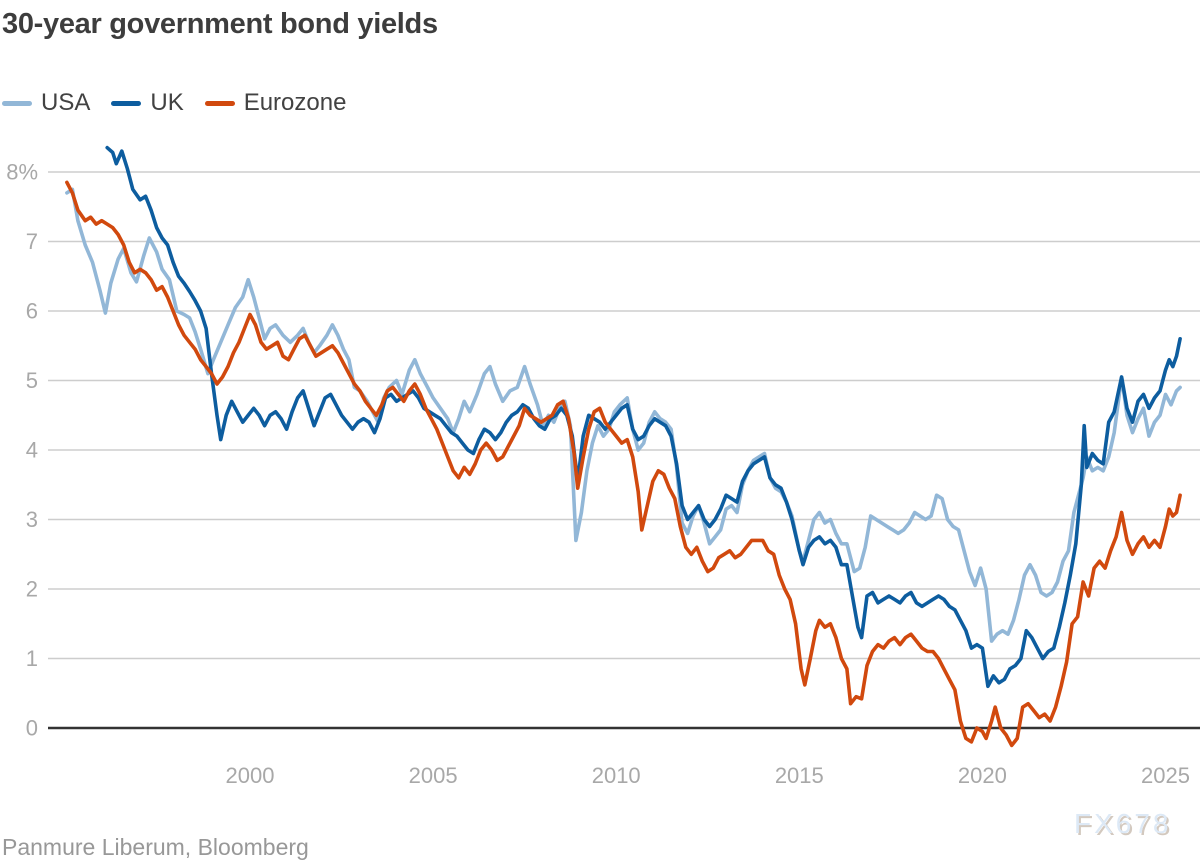 This screenshot has height=864, width=1200. Describe the element at coordinates (32, 450) in the screenshot. I see `y-tick-label: 4` at that location.